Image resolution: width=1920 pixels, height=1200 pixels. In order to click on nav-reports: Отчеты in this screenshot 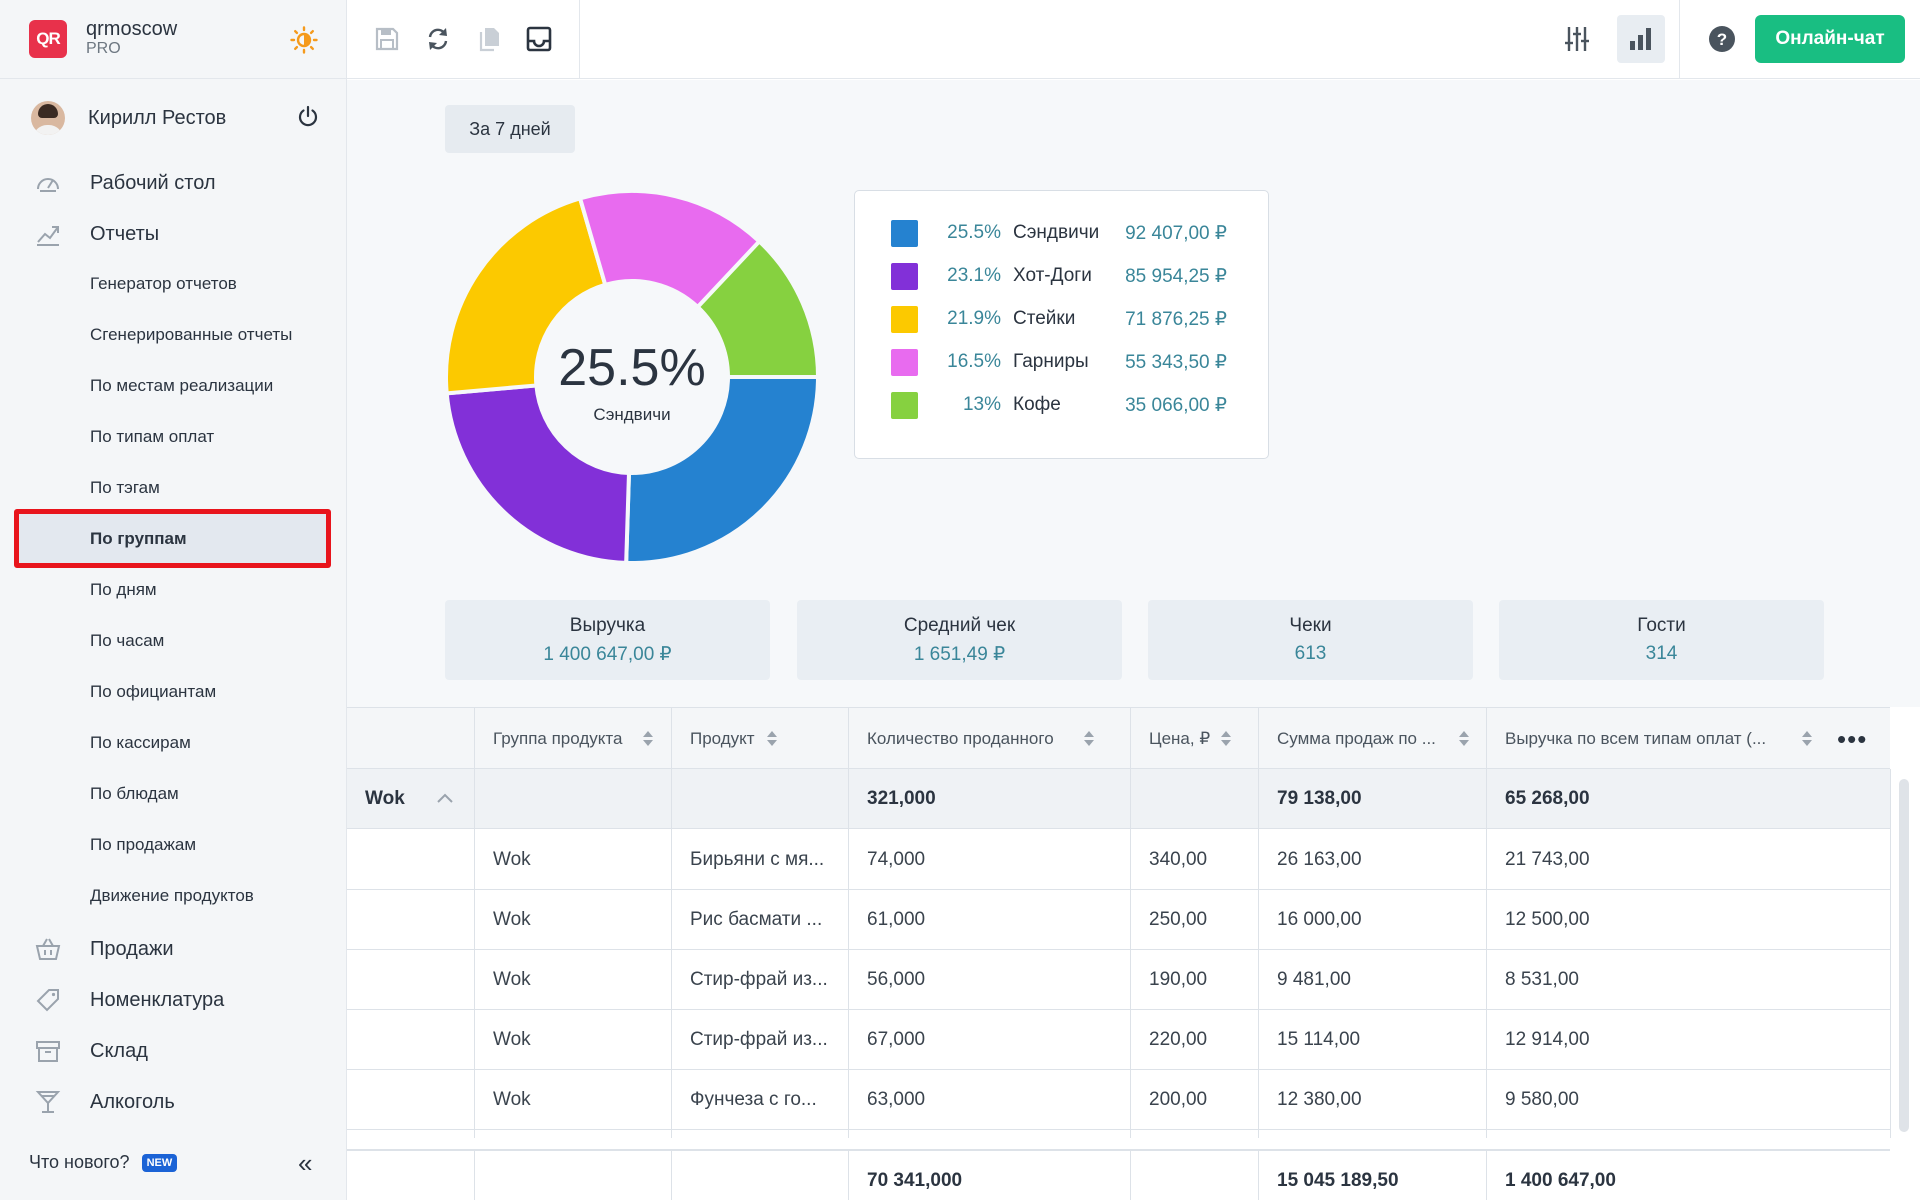, I will do `click(173, 234)`.